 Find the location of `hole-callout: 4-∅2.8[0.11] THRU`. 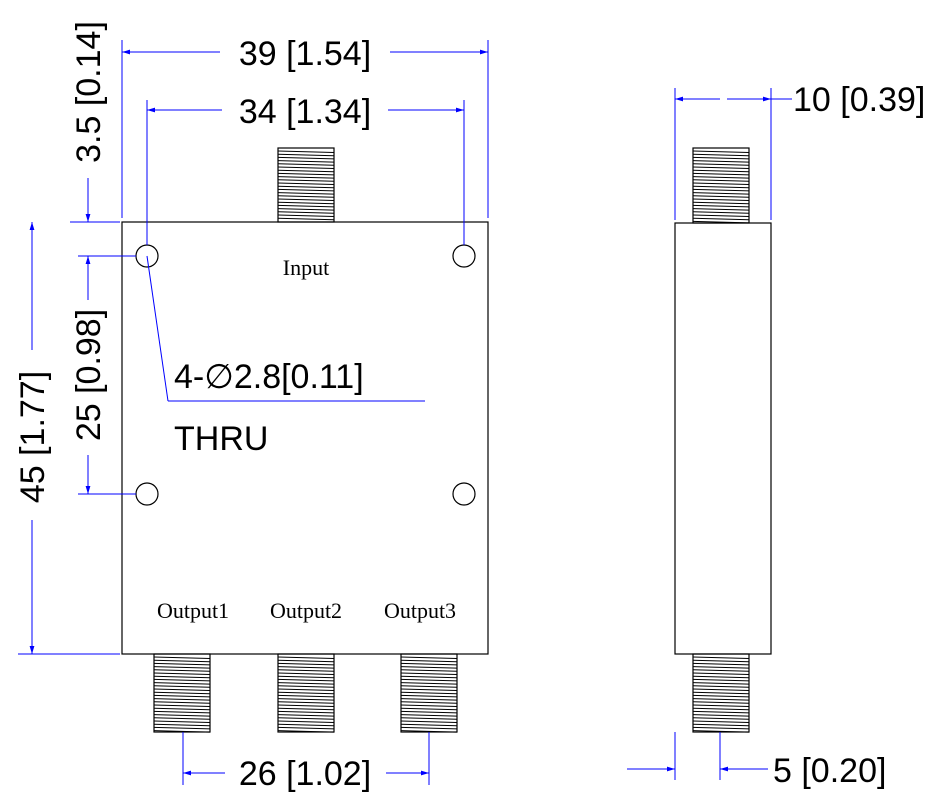

hole-callout: 4-∅2.8[0.11] THRU is located at coordinates (285, 356).